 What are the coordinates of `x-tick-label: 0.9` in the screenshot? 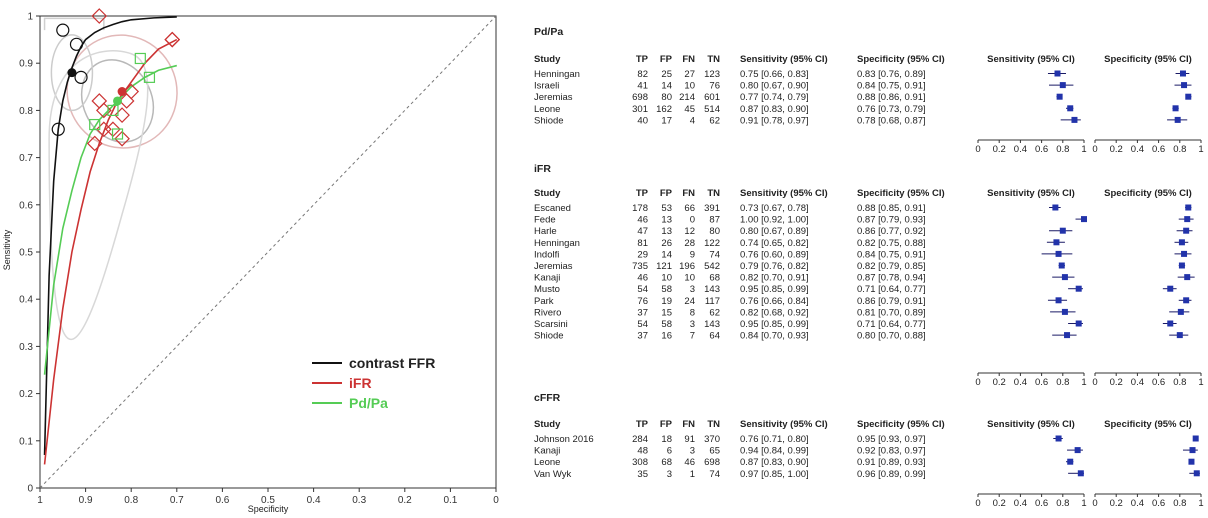 It's located at (86, 500).